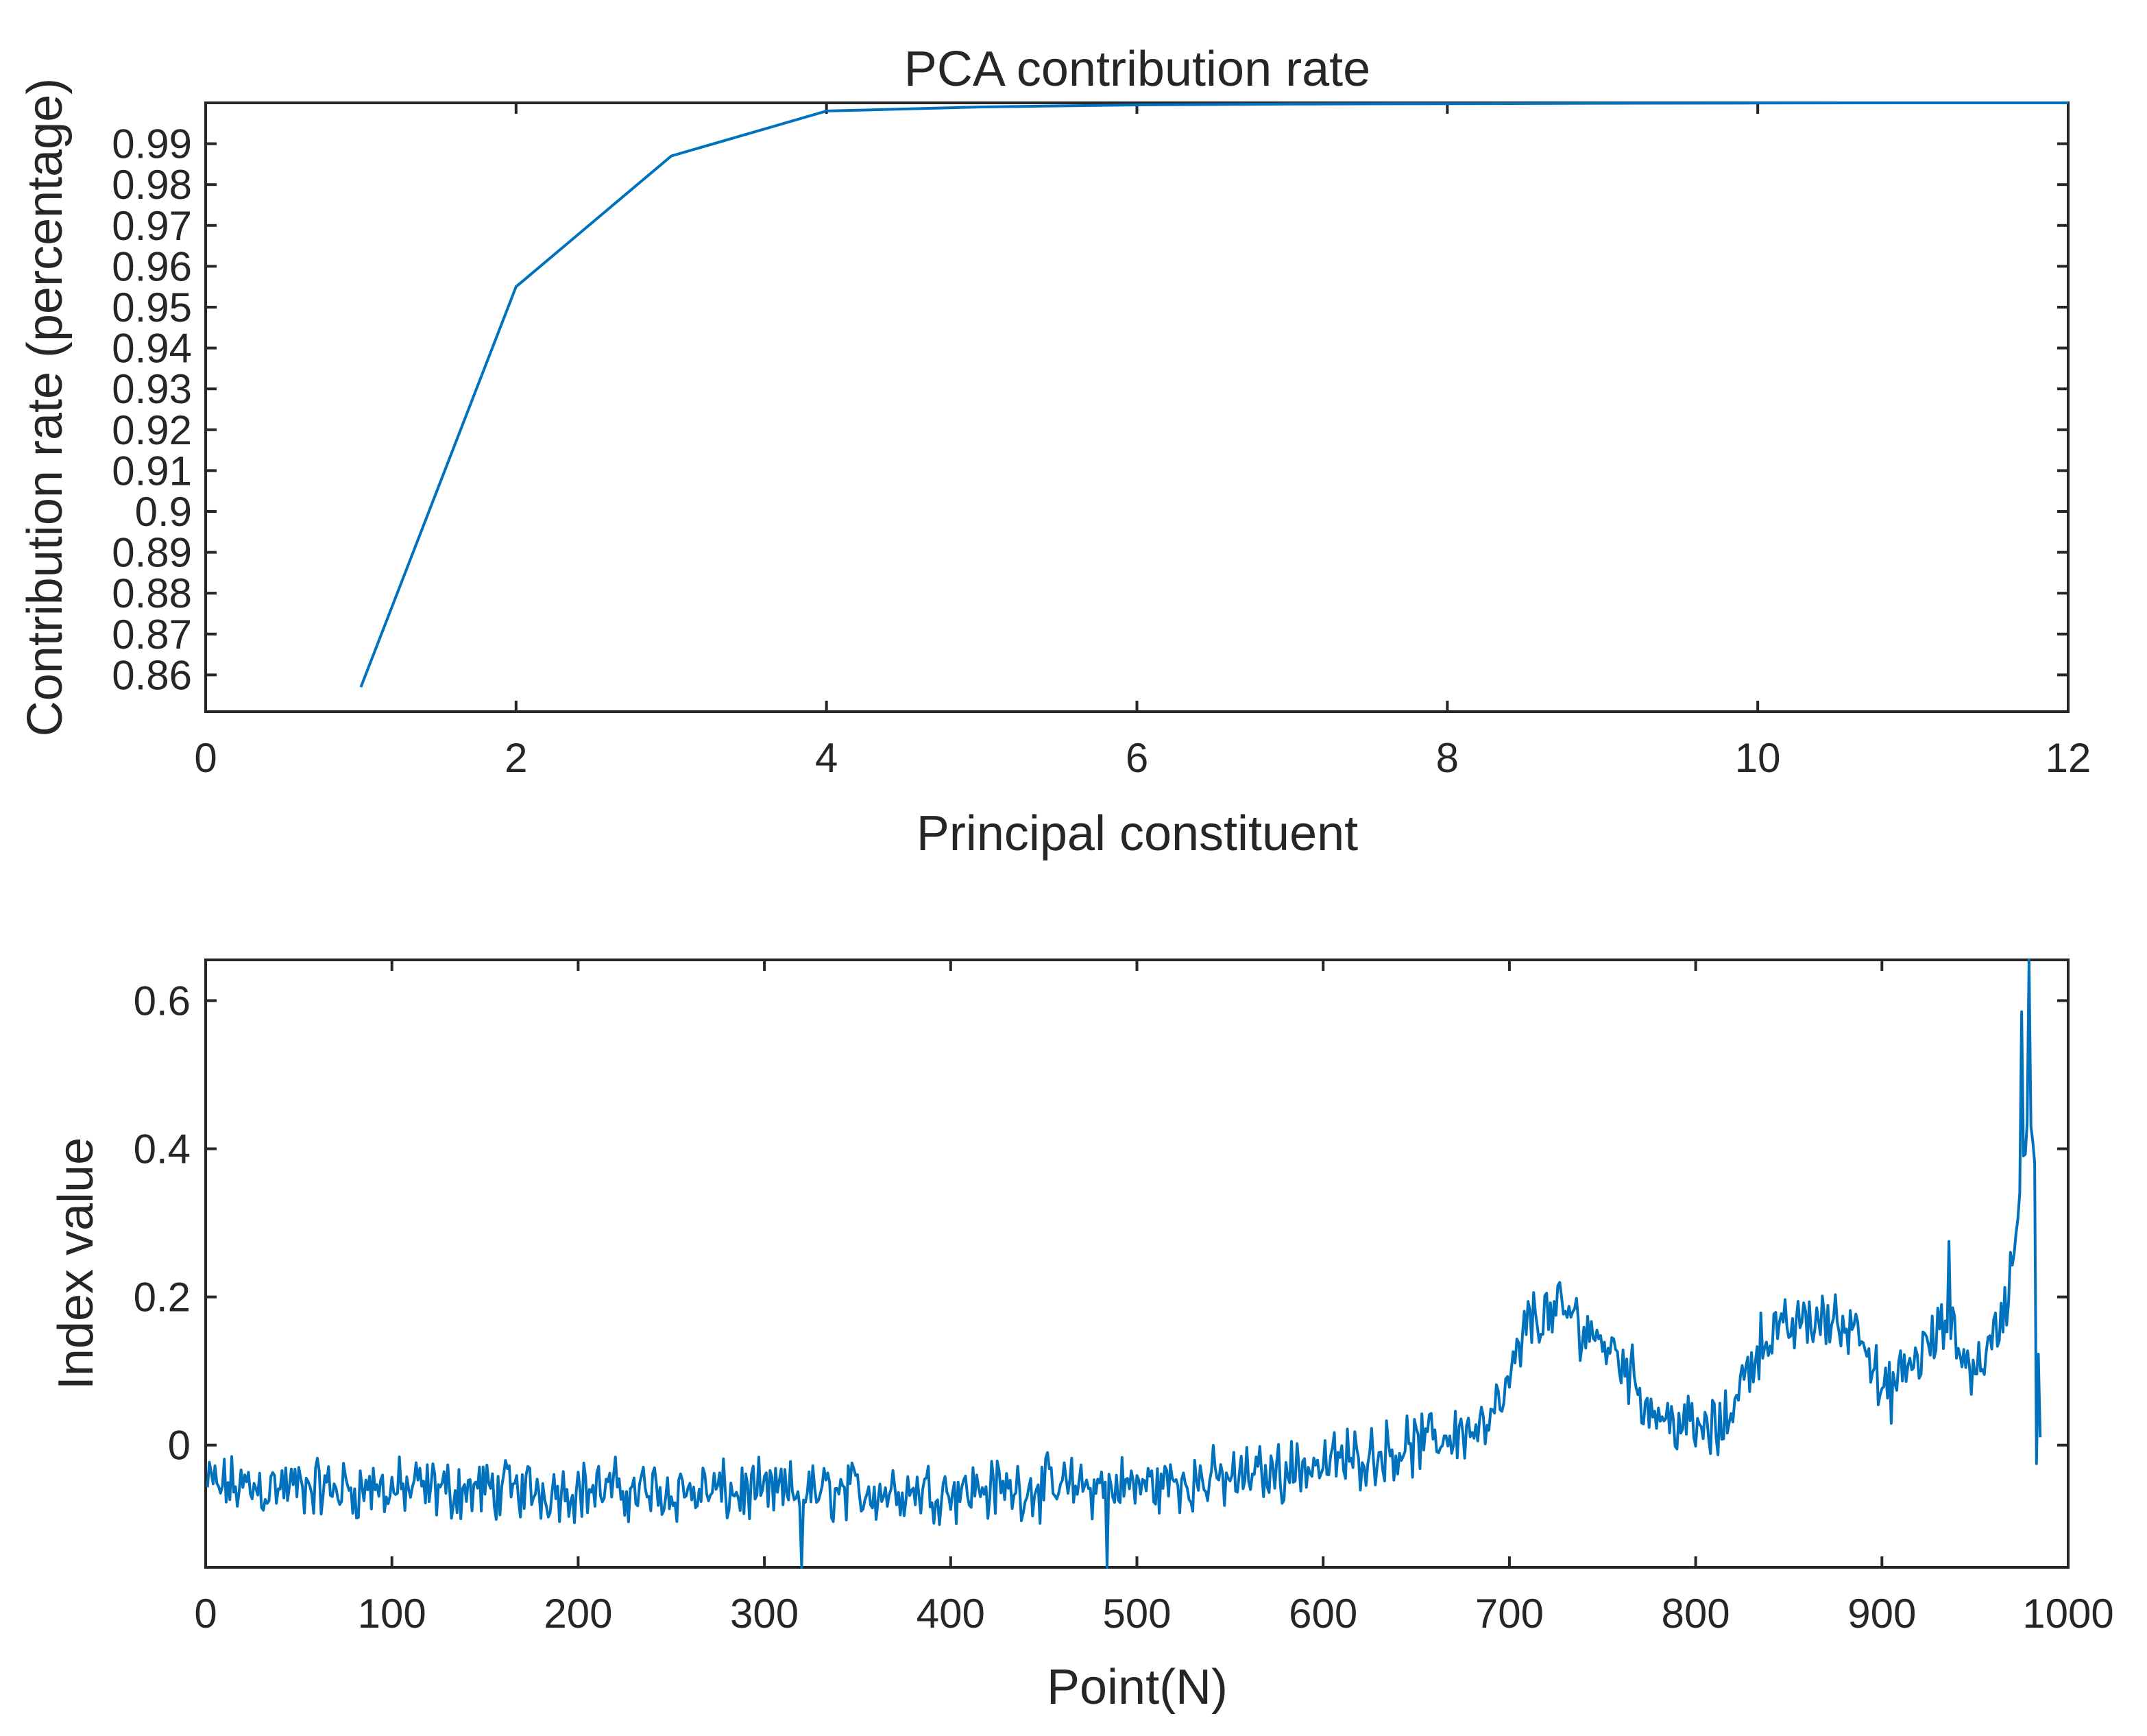 The height and width of the screenshot is (1736, 2147). I want to click on chart-title: PCA contribution rate, so click(1137, 70).